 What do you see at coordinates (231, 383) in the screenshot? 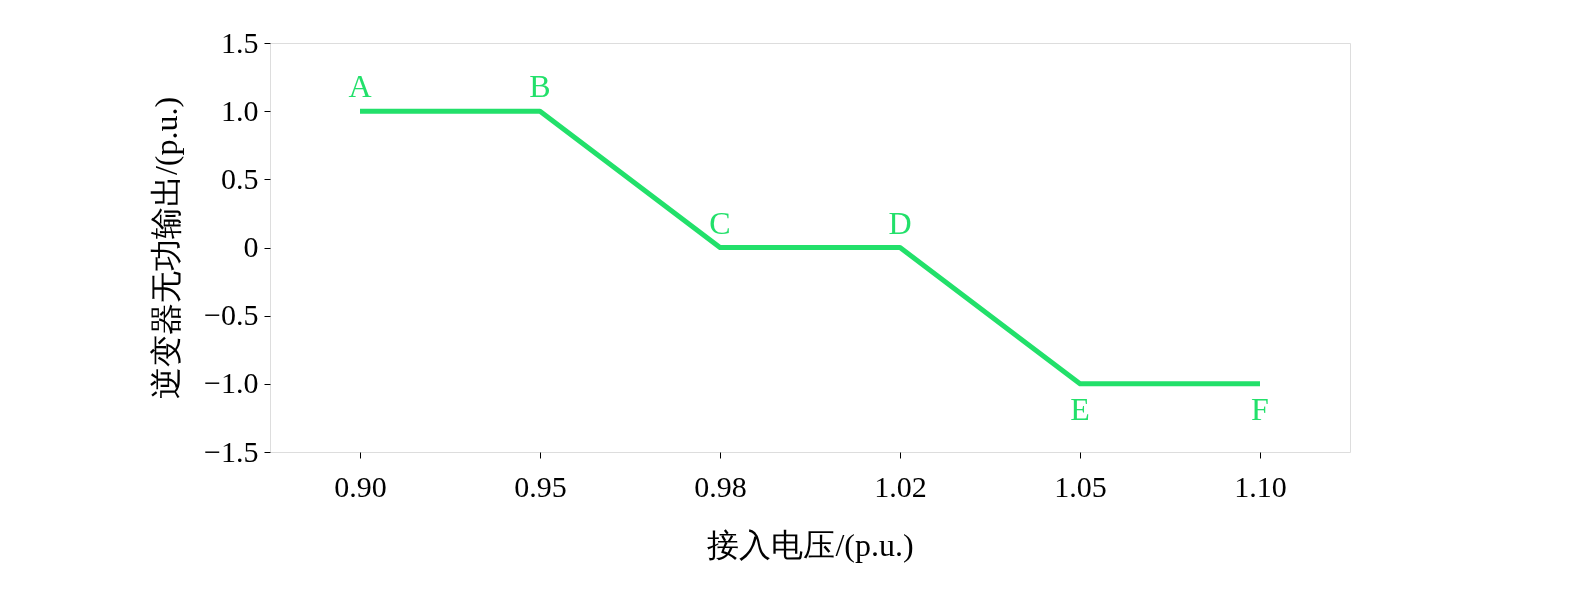
I see `y-tick-label: −1.0` at bounding box center [231, 383].